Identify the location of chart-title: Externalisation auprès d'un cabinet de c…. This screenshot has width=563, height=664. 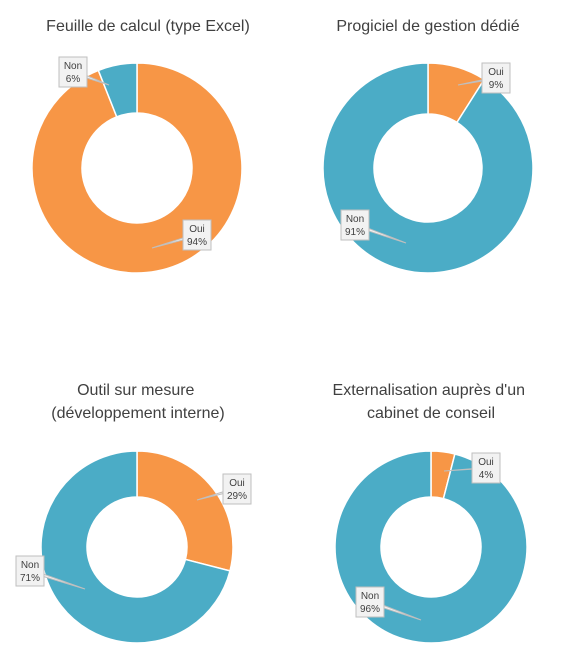
(431, 402).